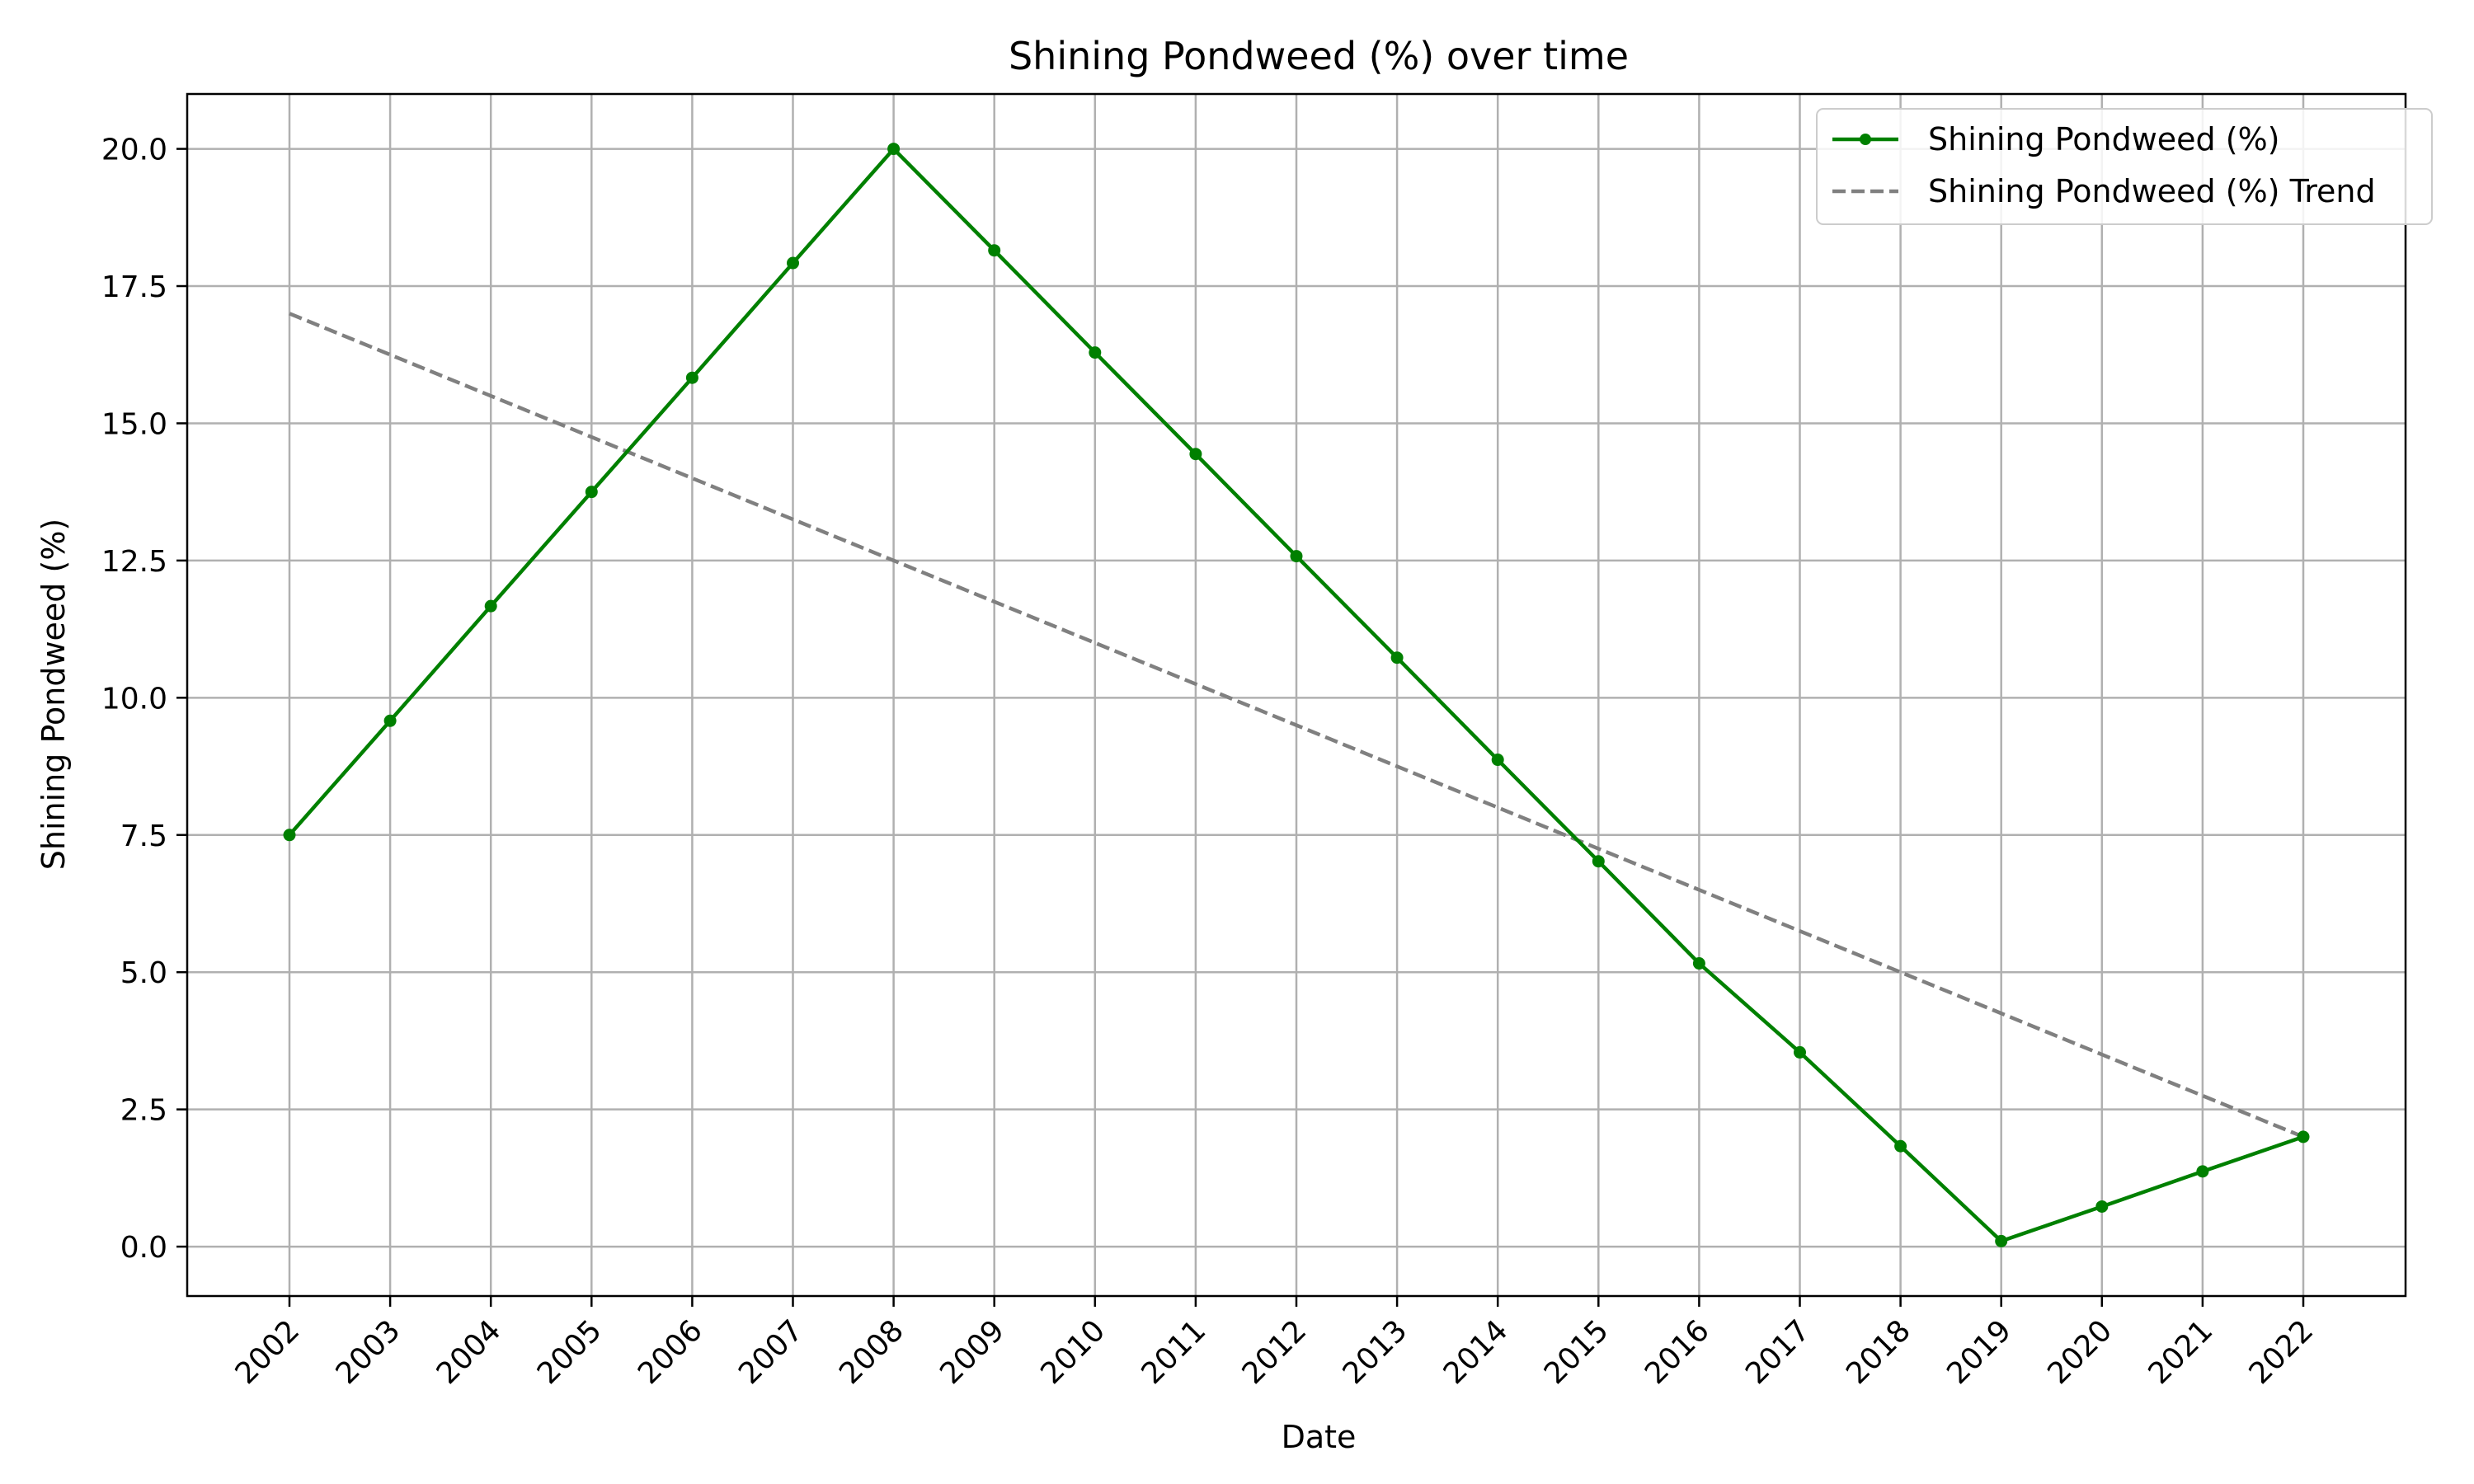  I want to click on y-tick-label: 10.0, so click(134, 699).